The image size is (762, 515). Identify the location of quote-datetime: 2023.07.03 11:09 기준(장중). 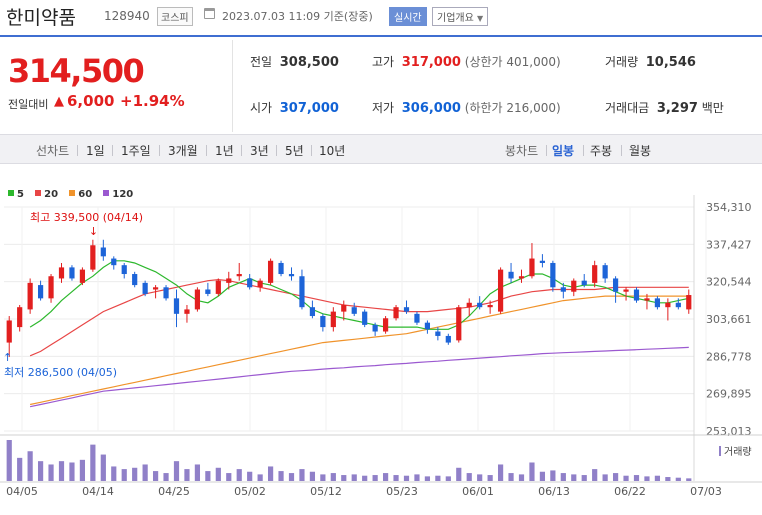
(297, 16).